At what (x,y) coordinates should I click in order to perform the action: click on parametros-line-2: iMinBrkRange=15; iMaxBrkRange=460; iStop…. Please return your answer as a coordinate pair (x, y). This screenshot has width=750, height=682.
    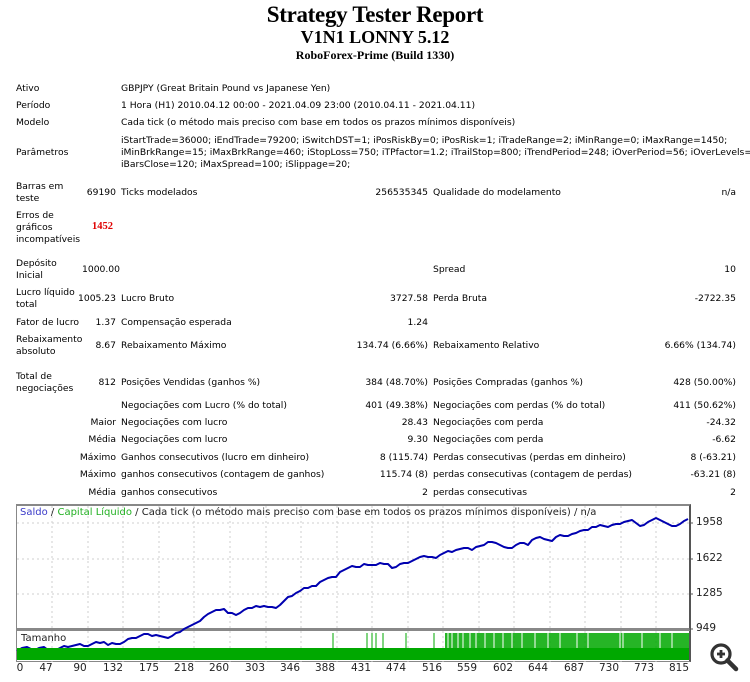
    Looking at the image, I should click on (435, 152).